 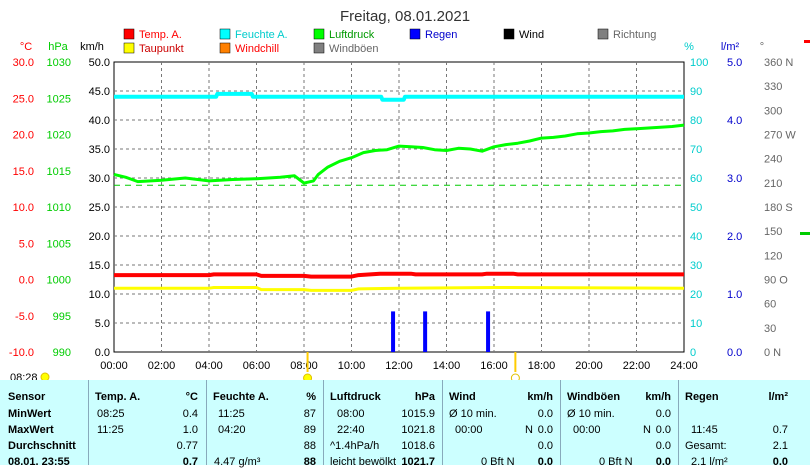 I want to click on y-tick-label: 80, so click(x=696, y=121).